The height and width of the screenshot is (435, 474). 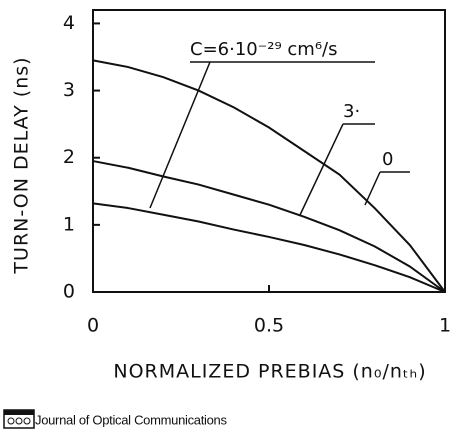 What do you see at coordinates (69, 90) in the screenshot?
I see `y-tick-label: 3` at bounding box center [69, 90].